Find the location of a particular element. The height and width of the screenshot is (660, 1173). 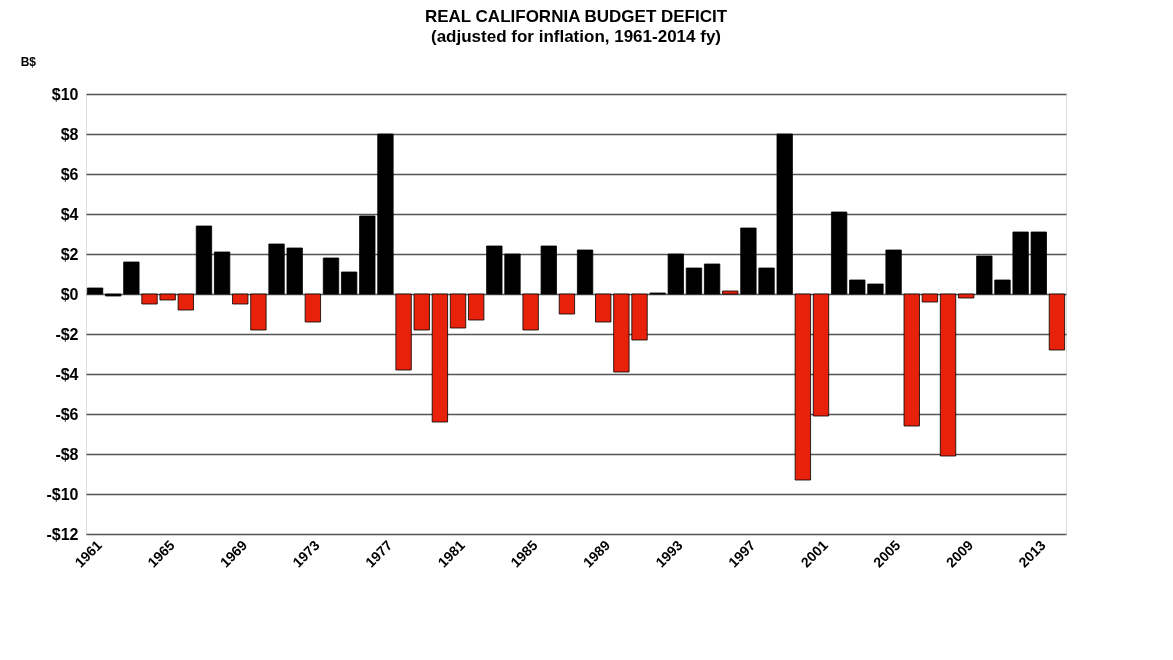

y-axis-title: B$ is located at coordinates (28, 62).